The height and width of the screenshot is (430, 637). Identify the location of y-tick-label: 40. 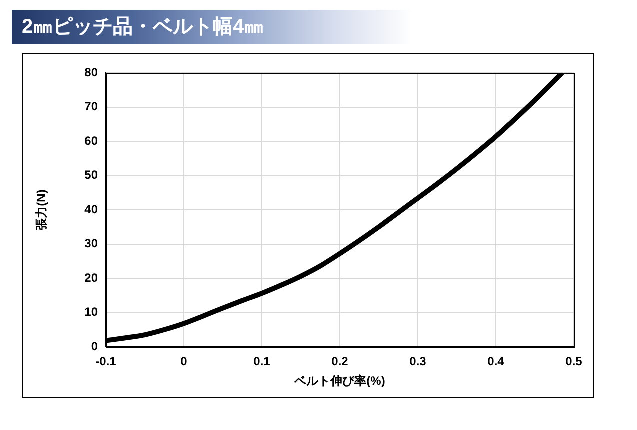
(91, 209).